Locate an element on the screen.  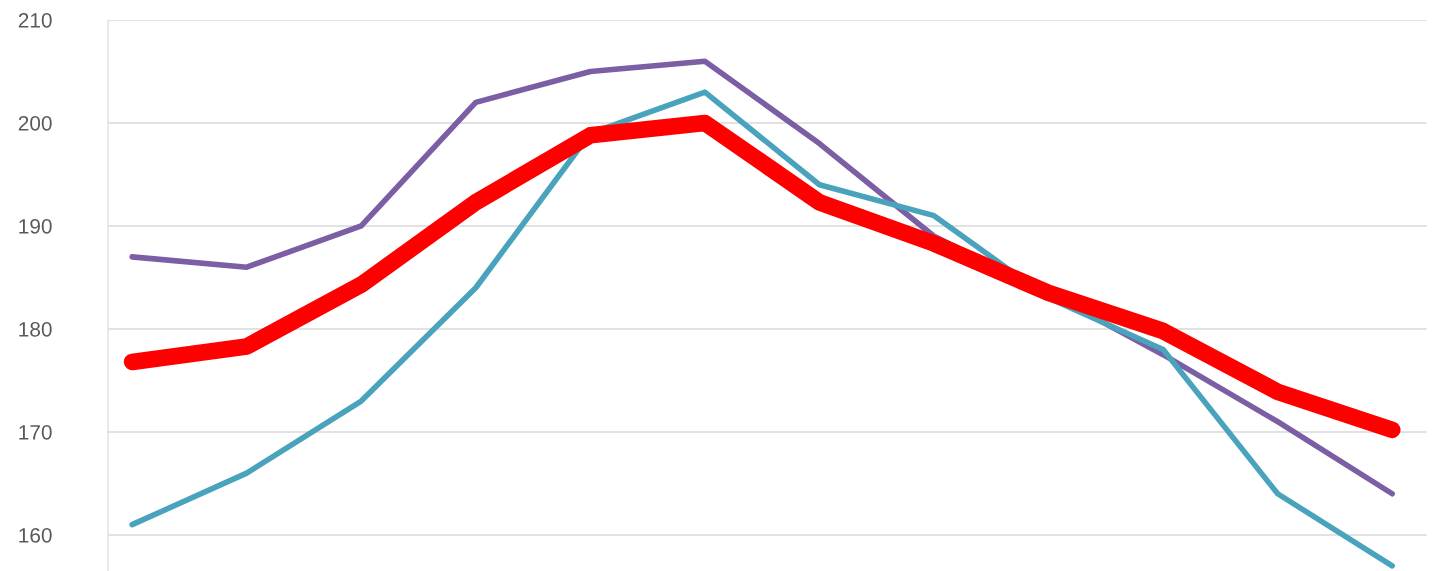
y-tick-label: 170 is located at coordinates (35, 432).